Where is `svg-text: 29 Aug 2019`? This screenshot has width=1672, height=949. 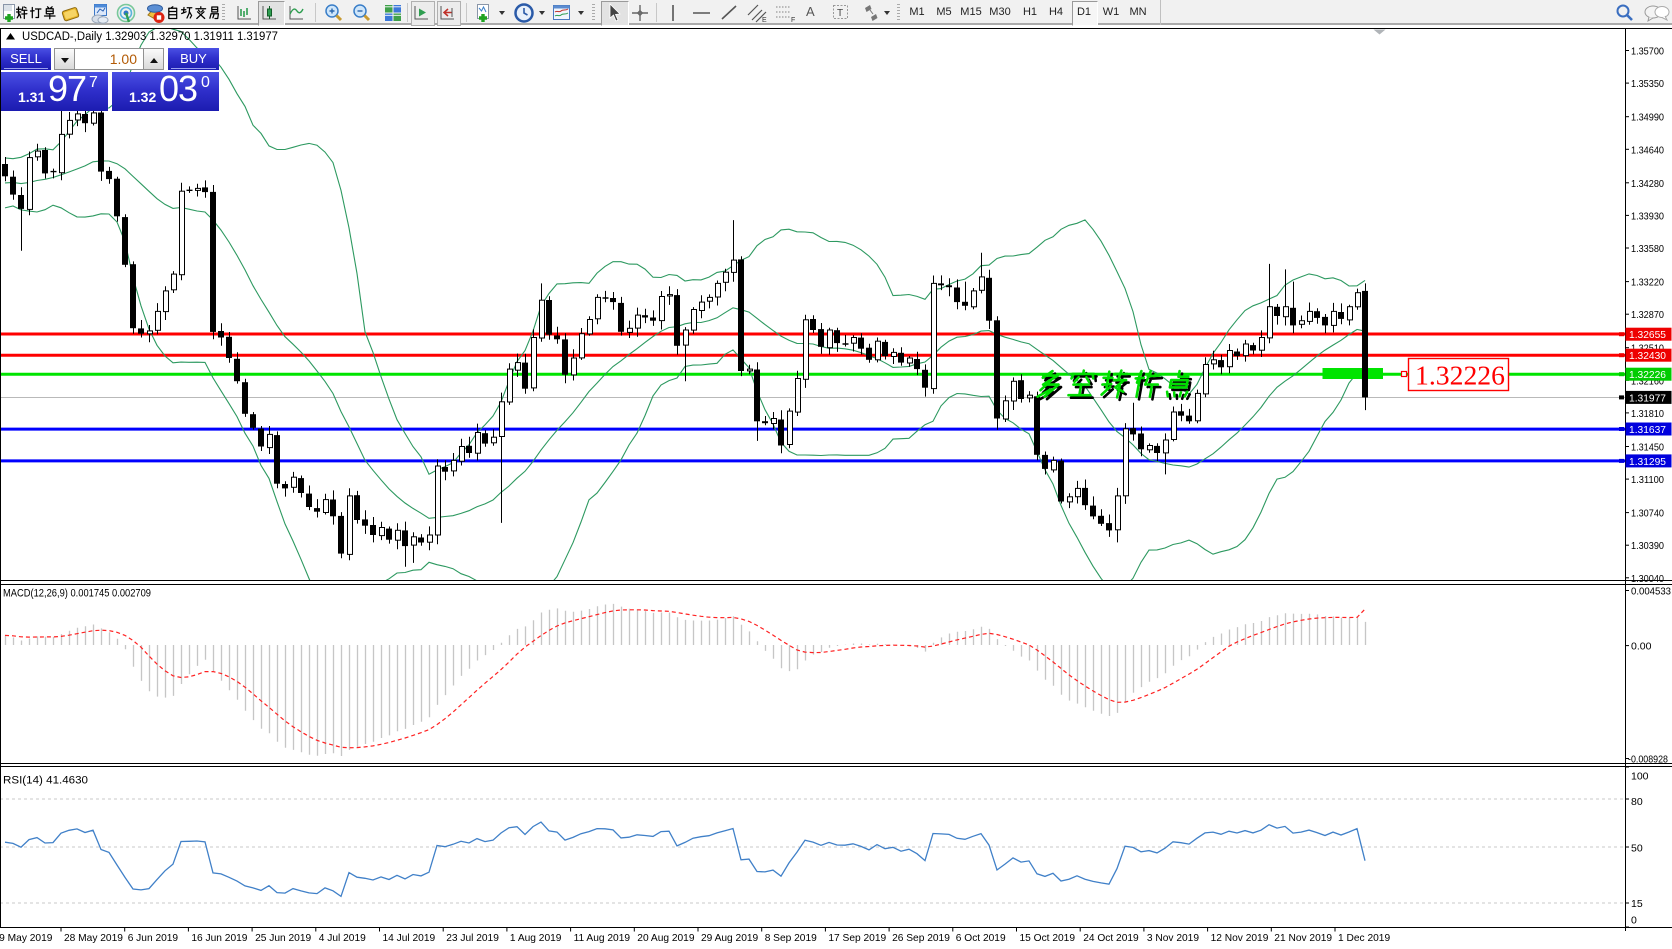 svg-text: 29 Aug 2019 is located at coordinates (730, 938).